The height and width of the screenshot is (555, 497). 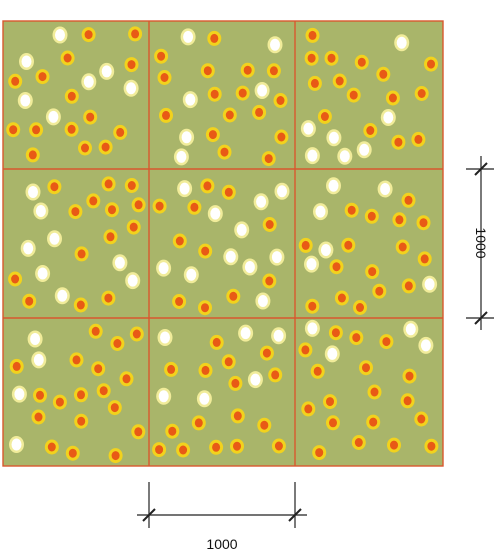 What do you see at coordinates (480, 243) in the screenshot?
I see `vertical-dimension` at bounding box center [480, 243].